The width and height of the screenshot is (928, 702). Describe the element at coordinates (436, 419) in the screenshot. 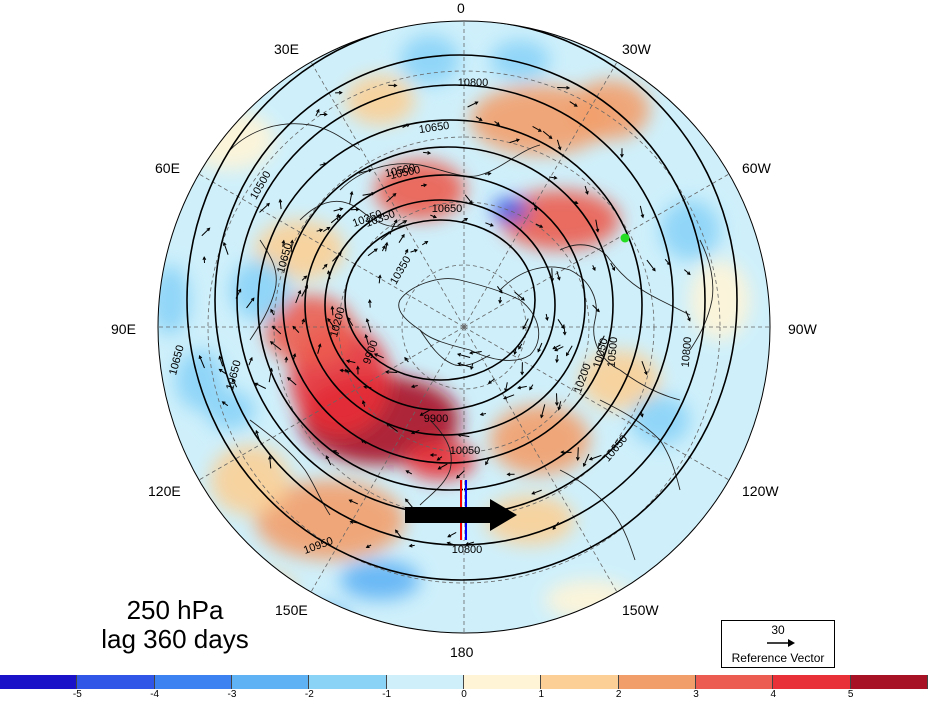

I see `contour-label-text: 9900` at that location.